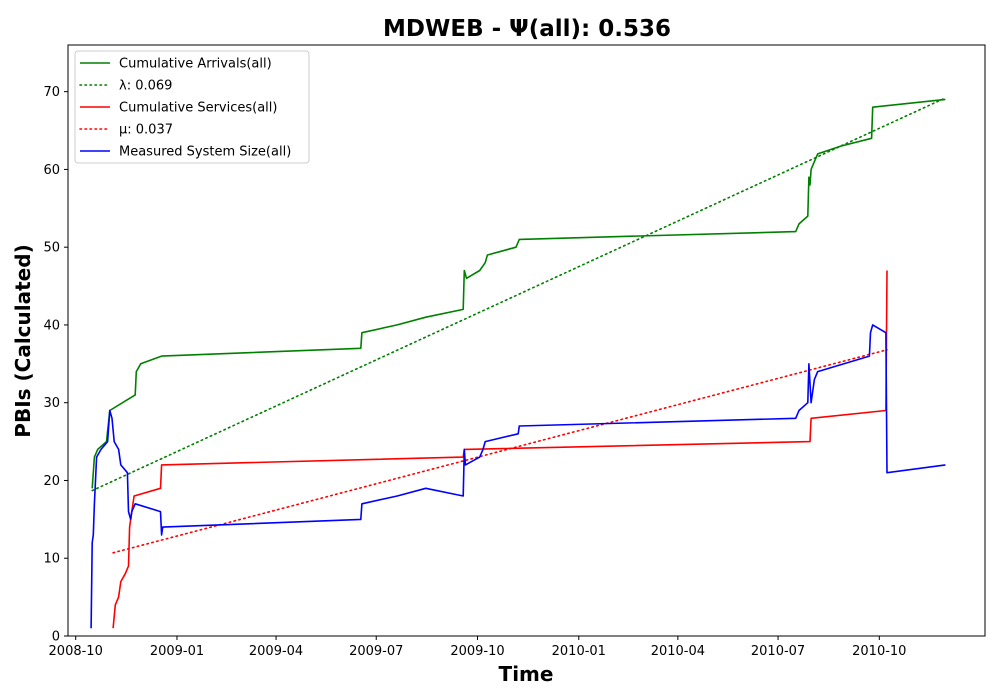  What do you see at coordinates (51, 481) in the screenshot?
I see `y-tick-label: 20` at bounding box center [51, 481].